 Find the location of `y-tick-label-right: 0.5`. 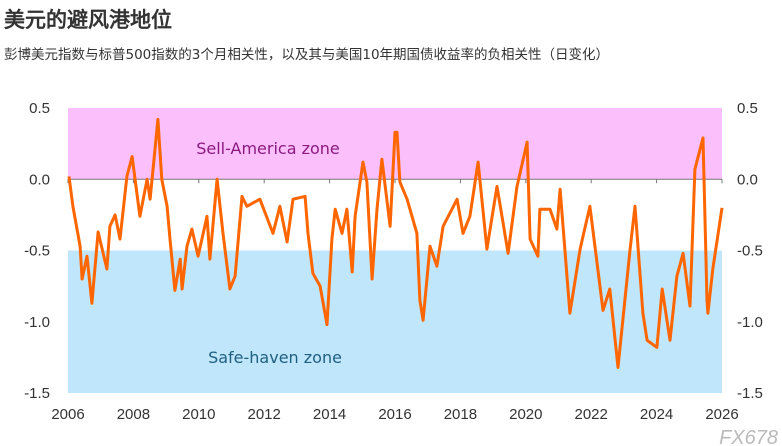

y-tick-label-right: 0.5 is located at coordinates (747, 108).